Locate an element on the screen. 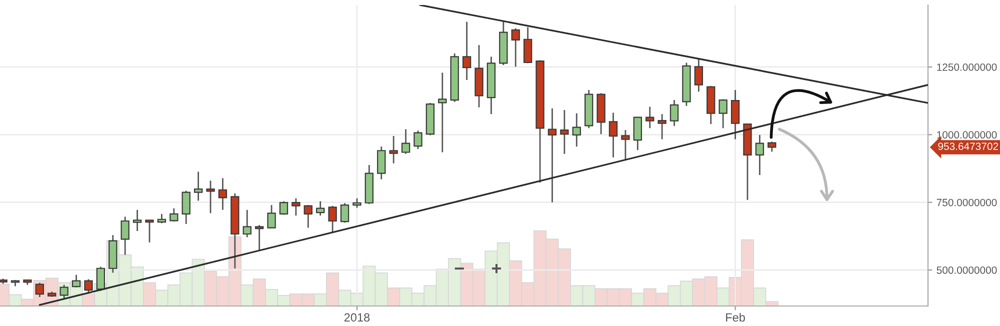 This screenshot has height=326, width=1000. annotation: − is located at coordinates (459, 269).